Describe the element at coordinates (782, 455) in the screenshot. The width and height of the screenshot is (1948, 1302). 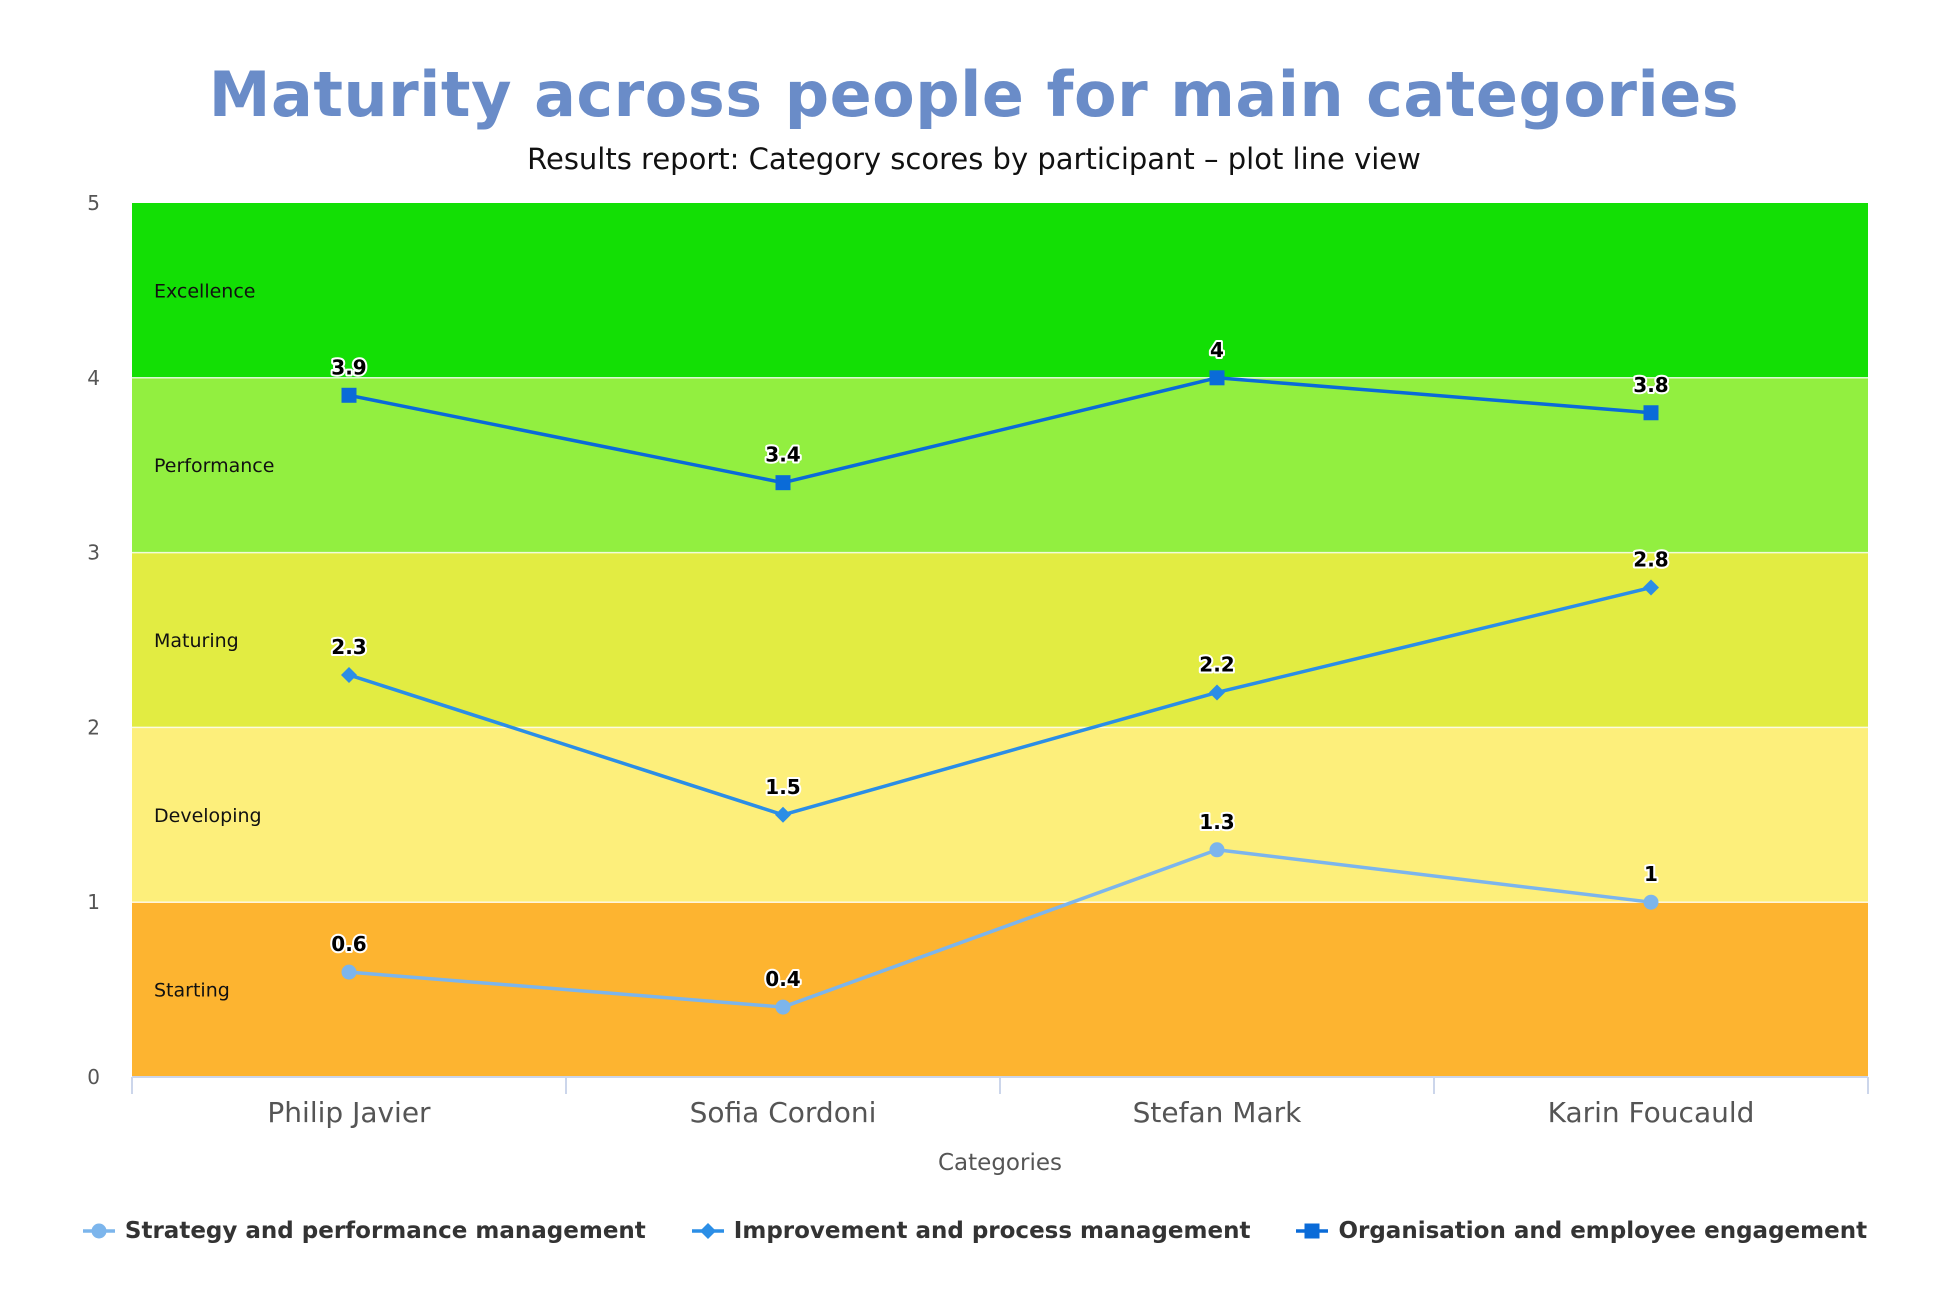
I see `data-label: 3.4` at that location.